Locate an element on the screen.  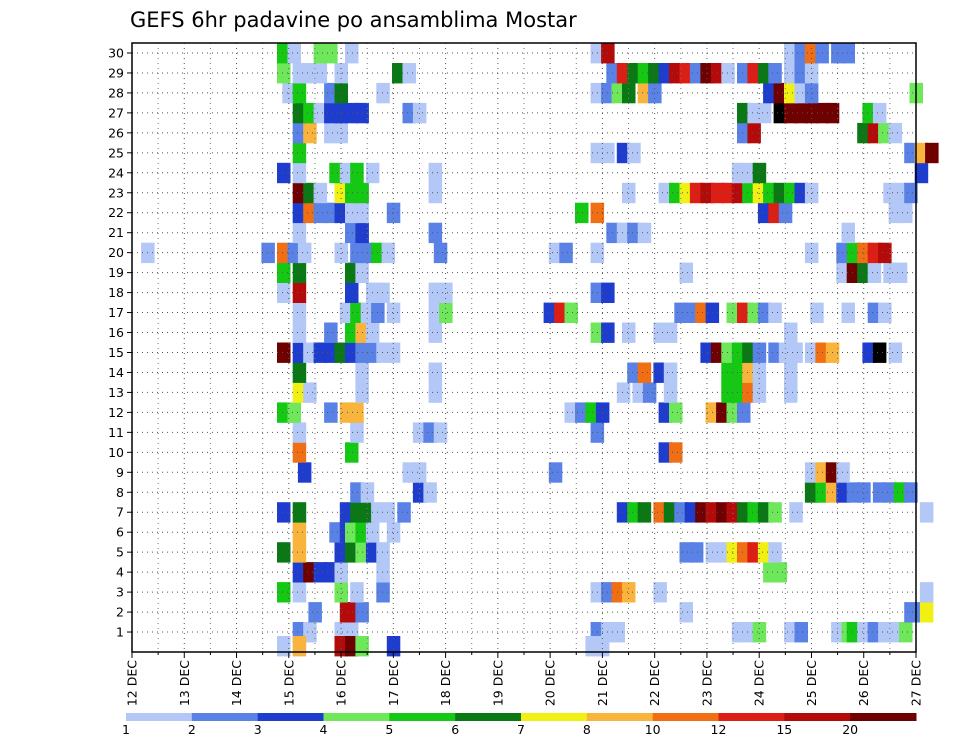
x-tick-label: 13 DEC is located at coordinates (184, 683).